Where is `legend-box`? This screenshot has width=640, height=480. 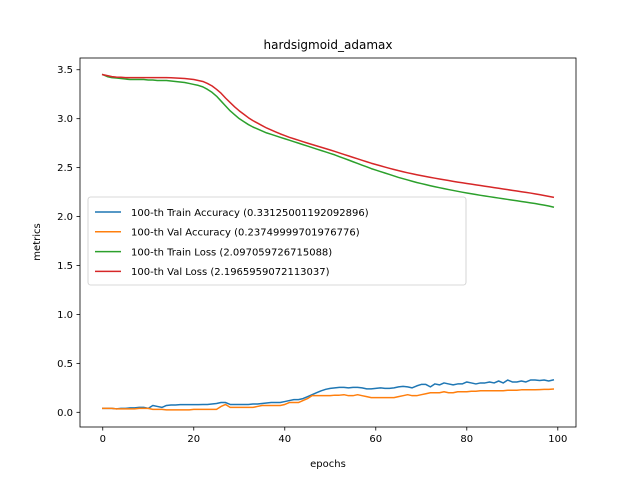 legend-box is located at coordinates (277, 241).